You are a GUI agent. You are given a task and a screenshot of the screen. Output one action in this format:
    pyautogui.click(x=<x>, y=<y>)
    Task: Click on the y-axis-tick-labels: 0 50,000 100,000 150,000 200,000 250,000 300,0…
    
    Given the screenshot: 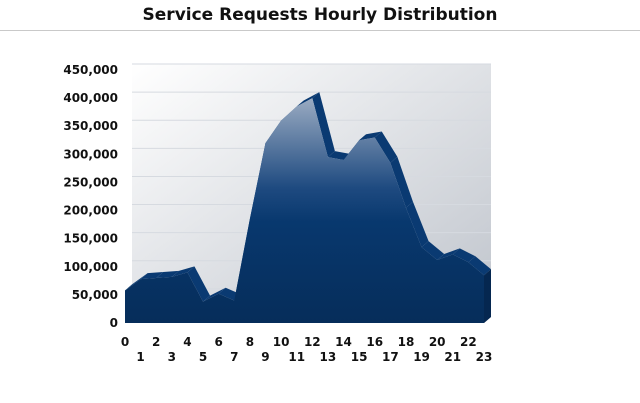 What is the action you would take?
    pyautogui.click(x=90, y=196)
    